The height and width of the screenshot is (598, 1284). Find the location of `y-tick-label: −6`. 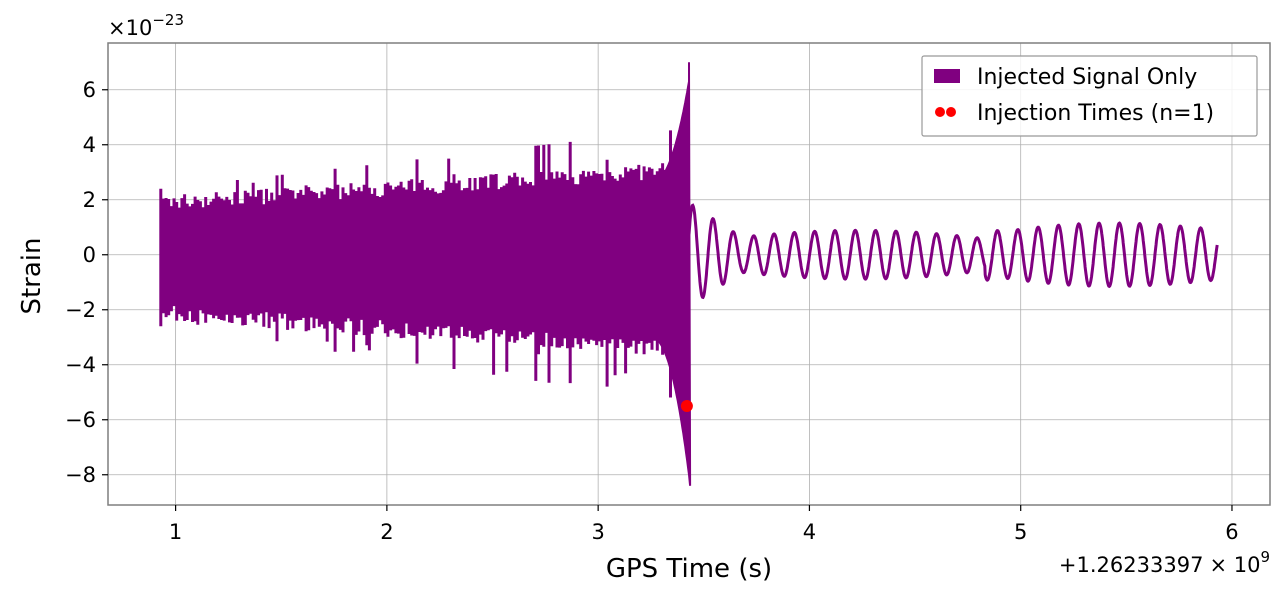

y-tick-label: −6 is located at coordinates (80, 420).